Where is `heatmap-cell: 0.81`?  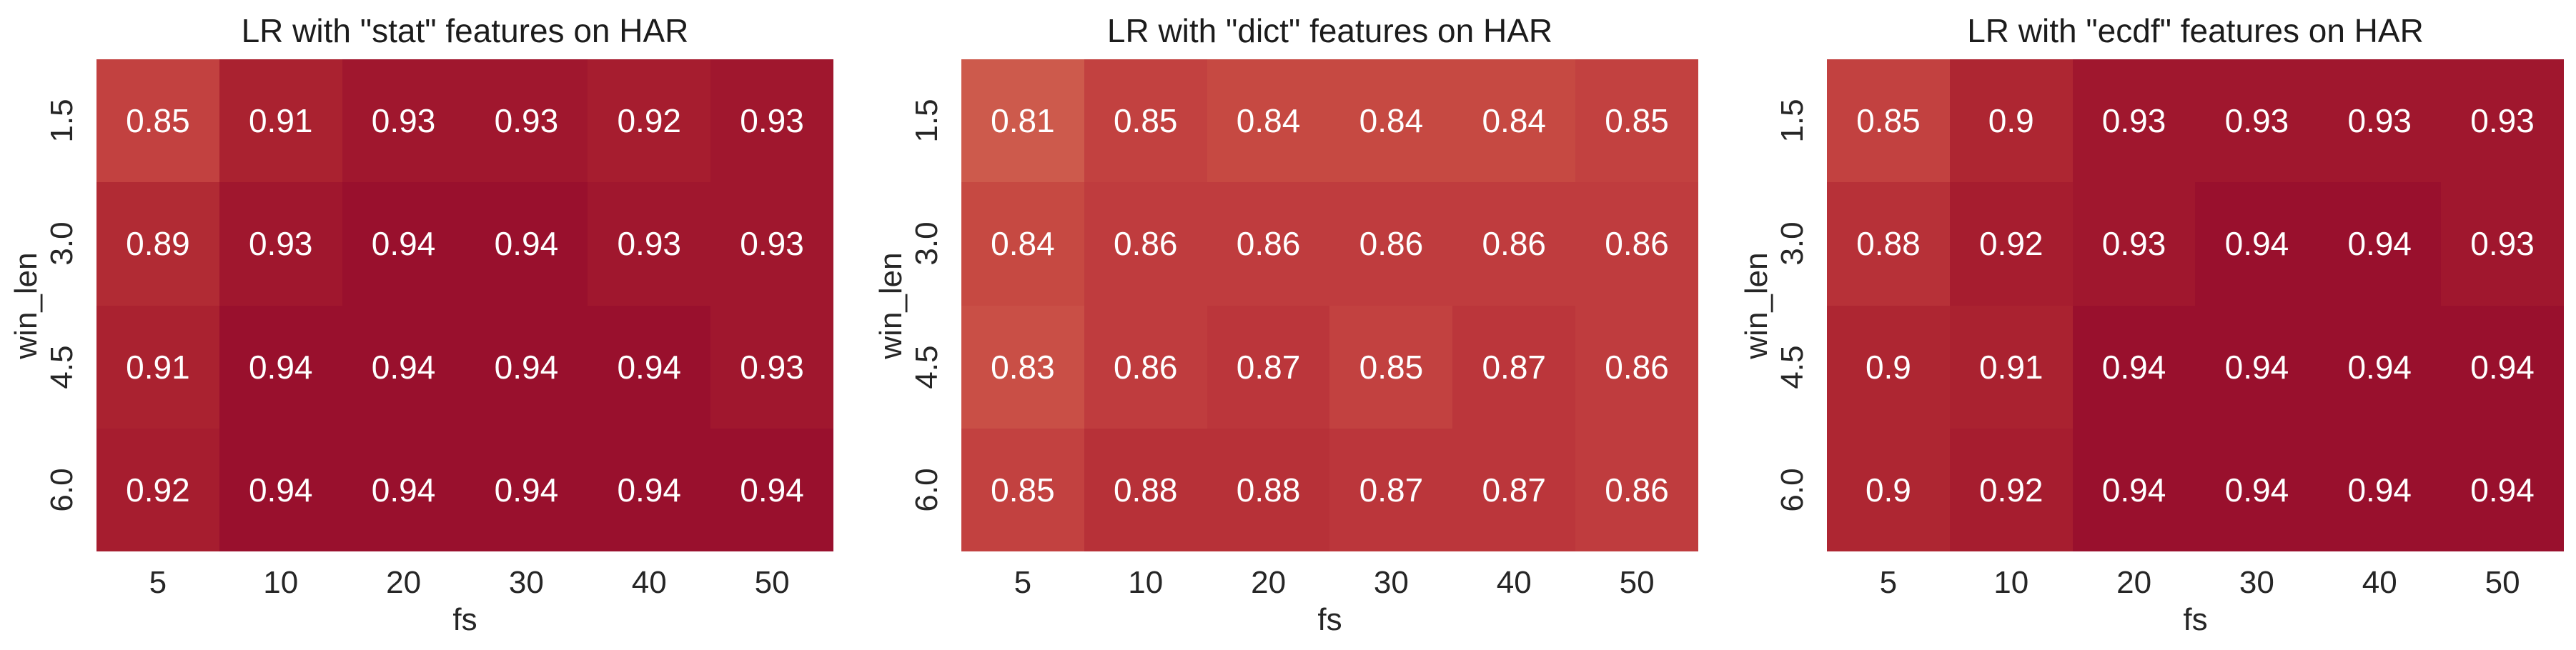 heatmap-cell: 0.81 is located at coordinates (1023, 121).